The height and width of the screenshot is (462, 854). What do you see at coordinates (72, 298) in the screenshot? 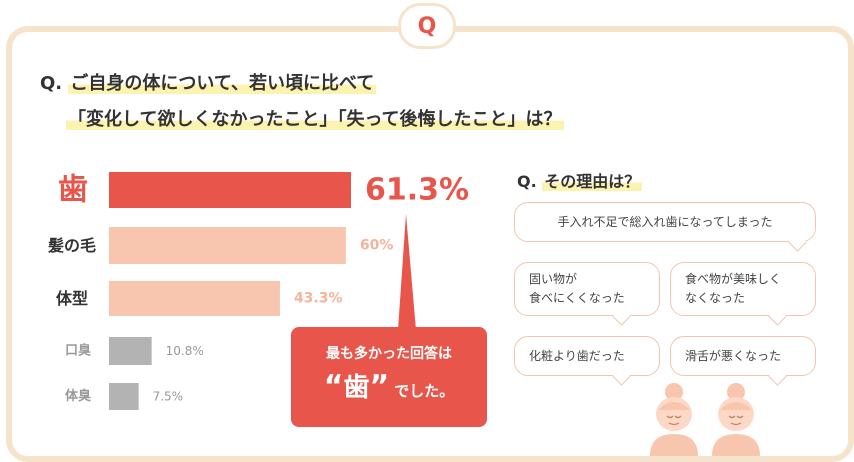
I see `category-label: 体型` at bounding box center [72, 298].